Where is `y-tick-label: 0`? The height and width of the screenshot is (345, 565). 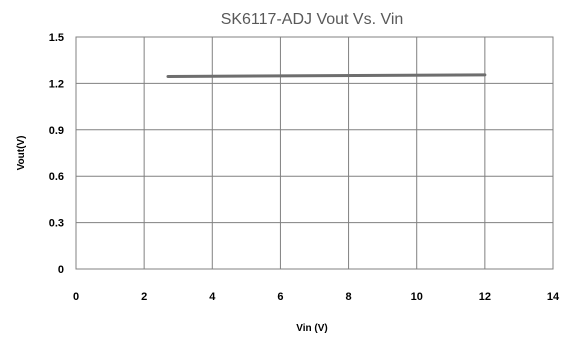
y-tick-label: 0 is located at coordinates (61, 270).